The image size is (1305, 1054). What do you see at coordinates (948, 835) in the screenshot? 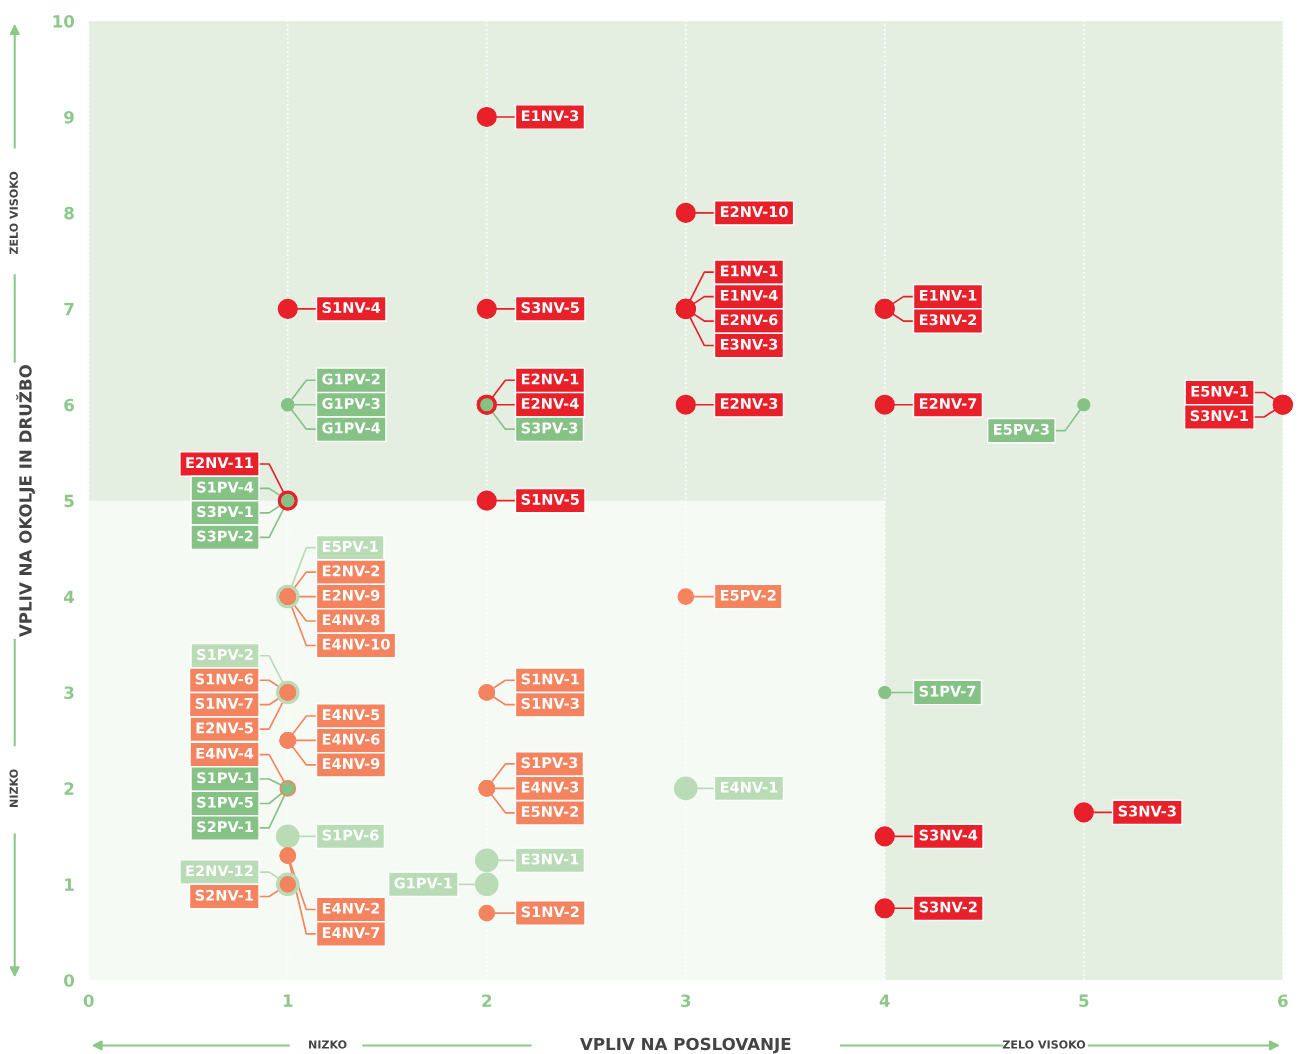
I see `data-label: S3NV-4` at bounding box center [948, 835].